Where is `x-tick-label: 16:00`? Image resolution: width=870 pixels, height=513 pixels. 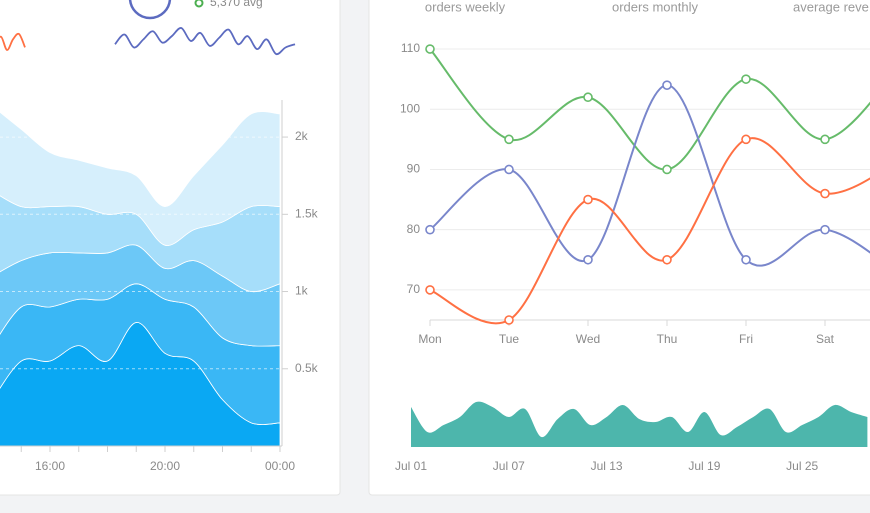
x-tick-label: 16:00 is located at coordinates (50, 466).